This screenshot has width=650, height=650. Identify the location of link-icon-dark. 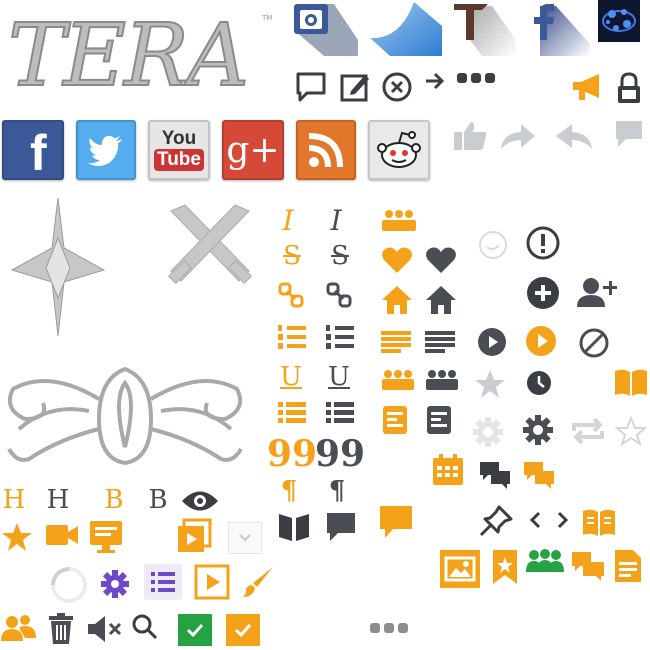
(339, 295).